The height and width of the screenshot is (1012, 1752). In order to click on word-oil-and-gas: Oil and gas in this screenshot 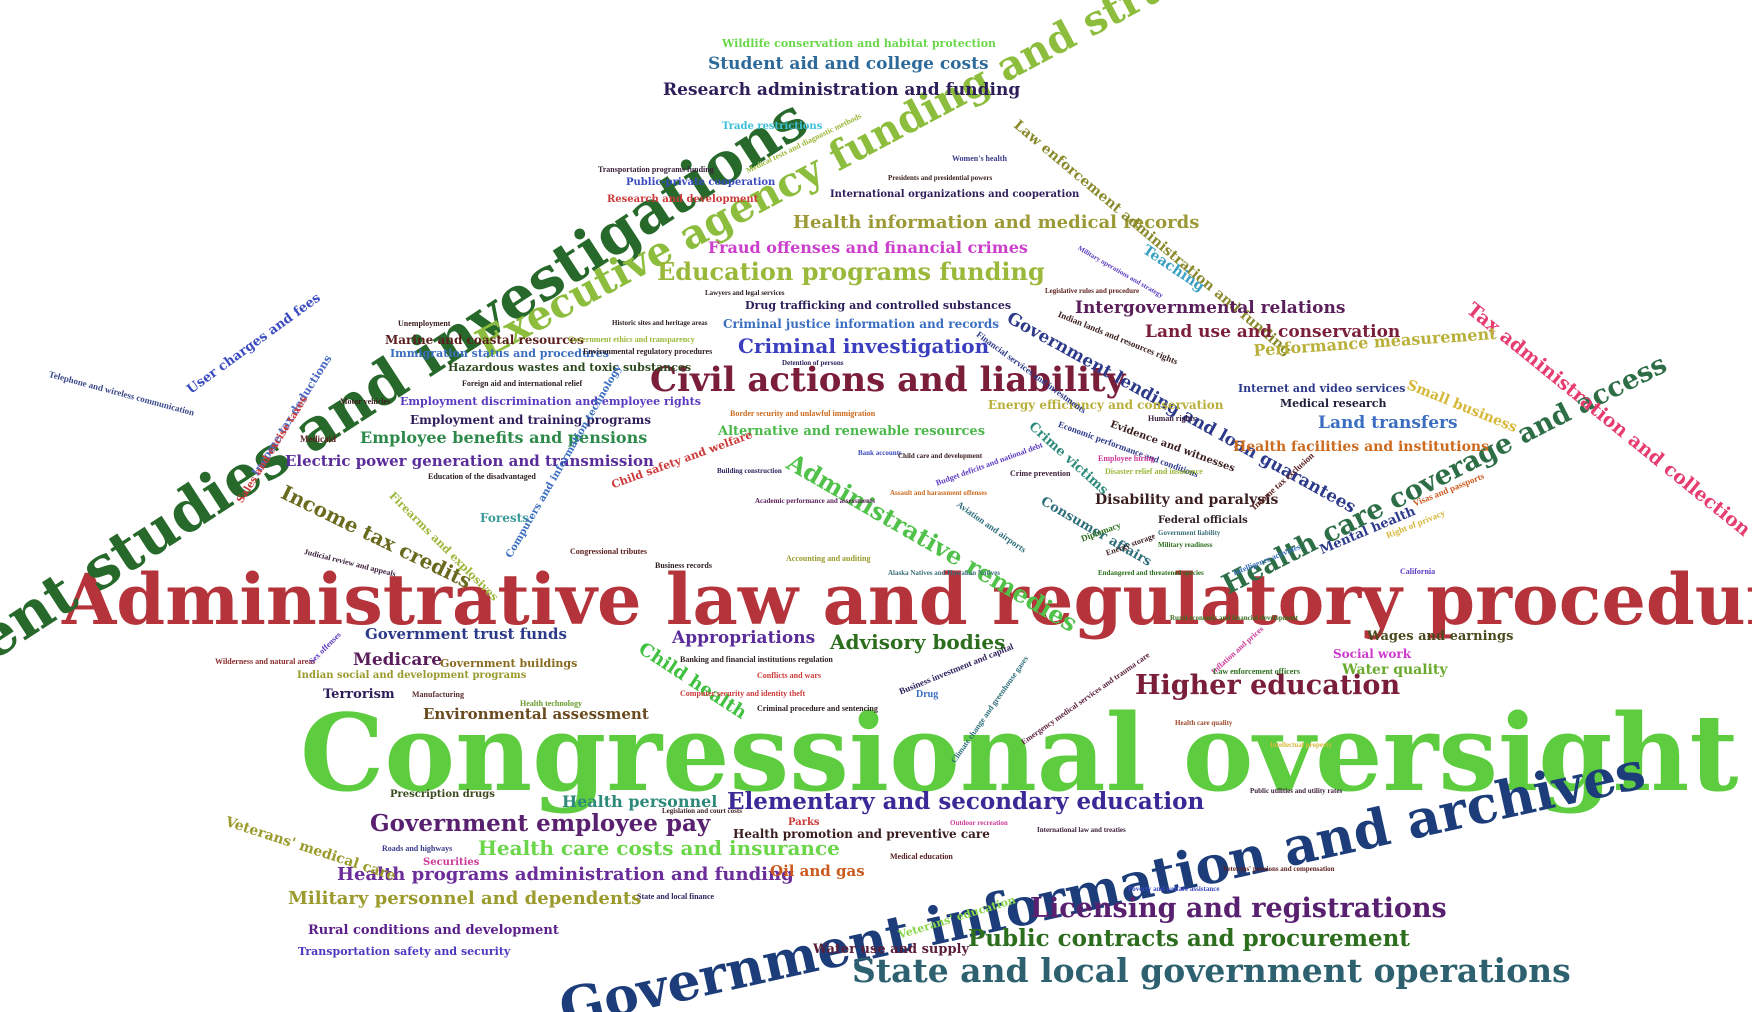, I will do `click(817, 871)`.